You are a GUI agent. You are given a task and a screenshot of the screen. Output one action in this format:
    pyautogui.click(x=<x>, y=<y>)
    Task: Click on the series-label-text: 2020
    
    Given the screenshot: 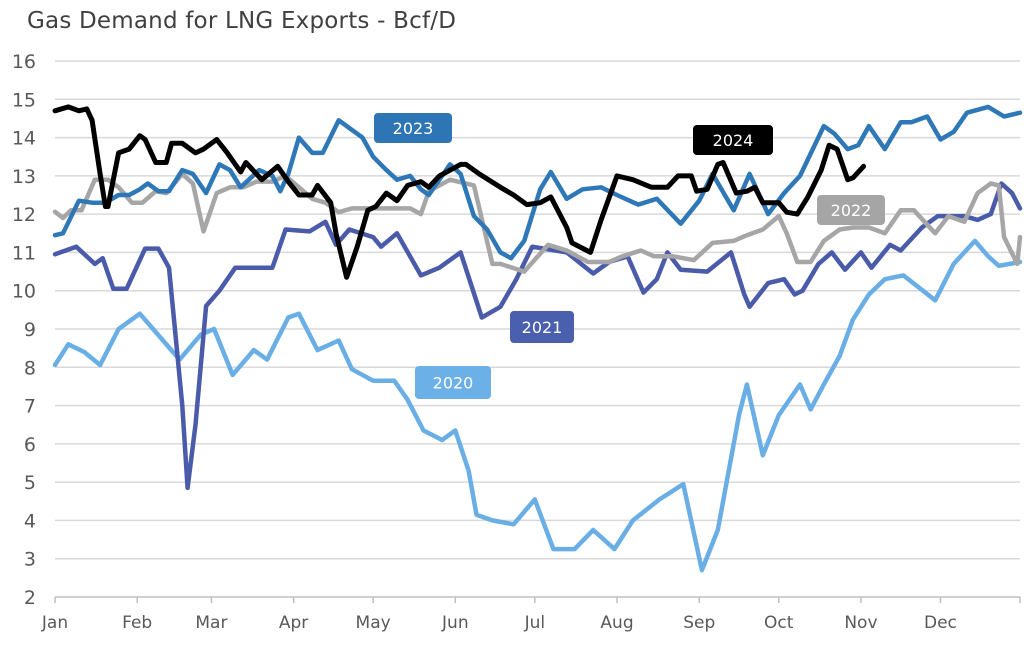 What is the action you would take?
    pyautogui.click(x=453, y=383)
    